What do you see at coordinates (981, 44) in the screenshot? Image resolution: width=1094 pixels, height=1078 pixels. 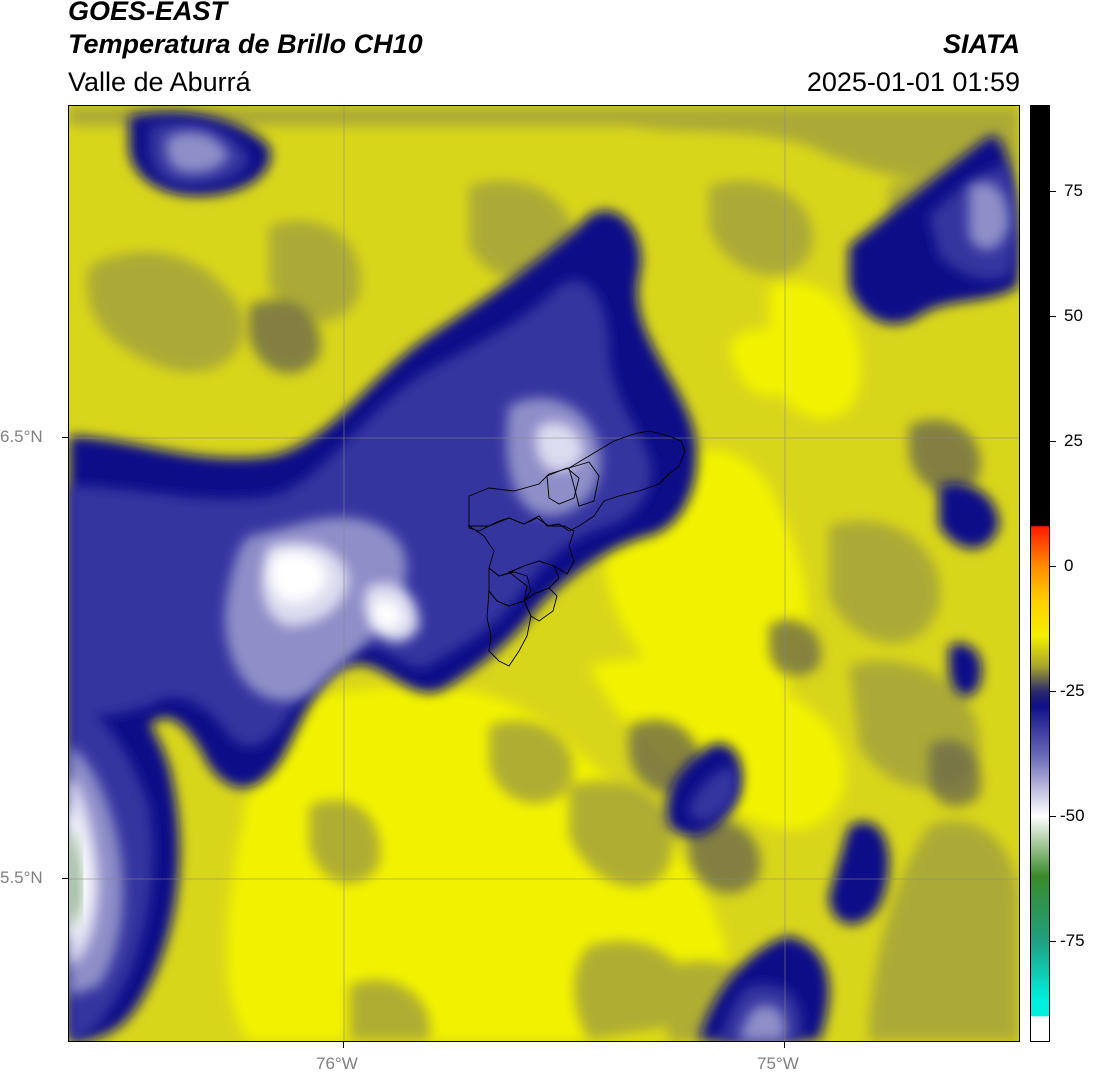 I see `agency-label: SIATA` at bounding box center [981, 44].